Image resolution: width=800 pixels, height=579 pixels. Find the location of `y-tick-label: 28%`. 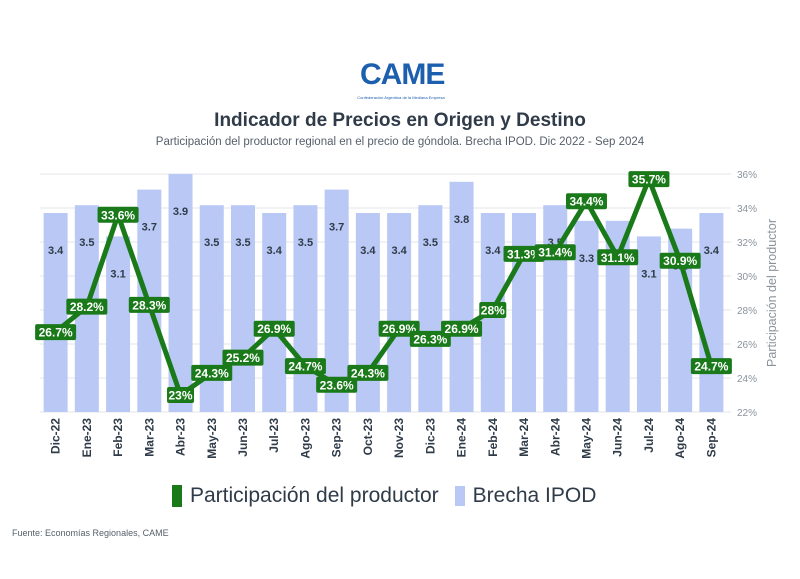

y-tick-label: 28% is located at coordinates (747, 311).